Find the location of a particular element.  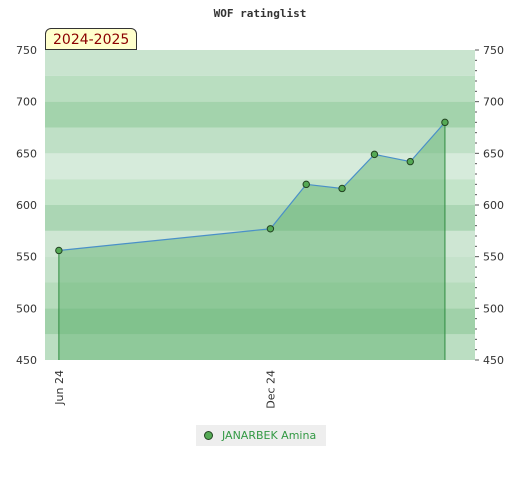

y-tick-label-left: 600 is located at coordinates (26, 205).